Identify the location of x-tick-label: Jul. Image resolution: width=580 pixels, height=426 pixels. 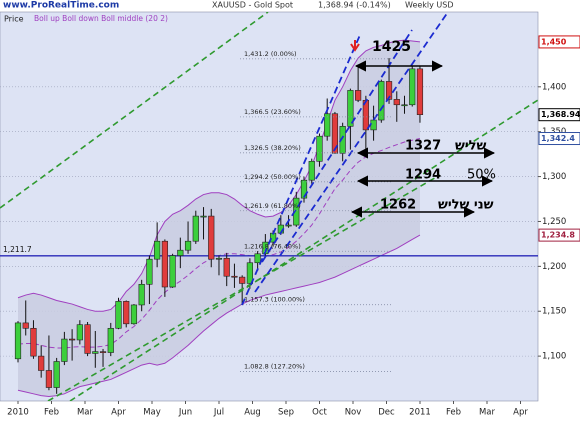
(218, 413).